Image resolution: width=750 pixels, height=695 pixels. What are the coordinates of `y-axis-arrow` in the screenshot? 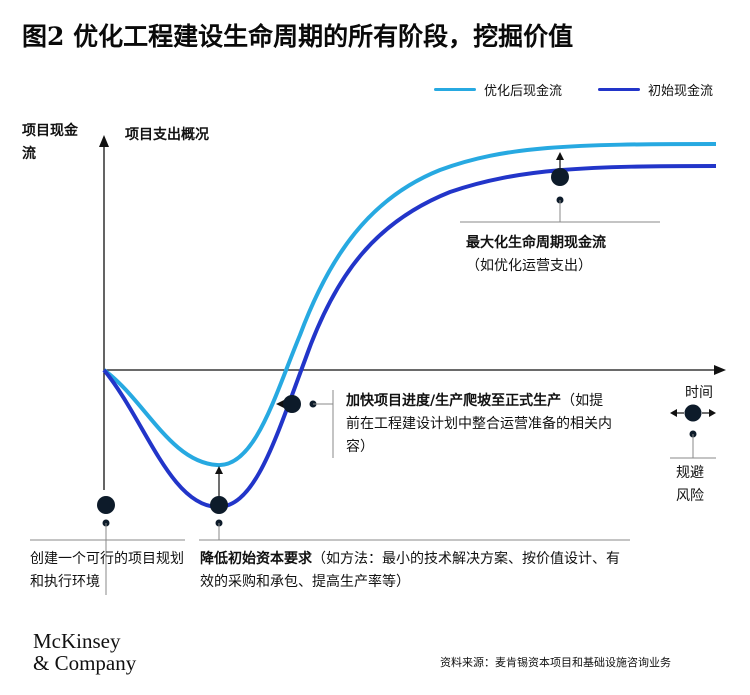 It's located at (104, 141).